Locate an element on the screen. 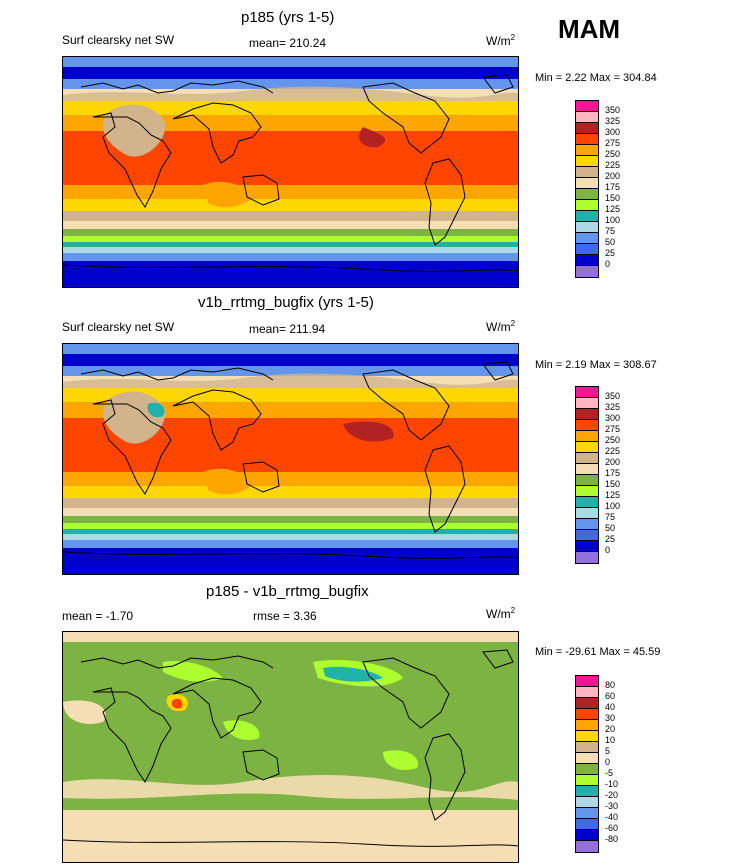 This screenshot has height=865, width=732. panel-2-units: W/m2 is located at coordinates (501, 327).